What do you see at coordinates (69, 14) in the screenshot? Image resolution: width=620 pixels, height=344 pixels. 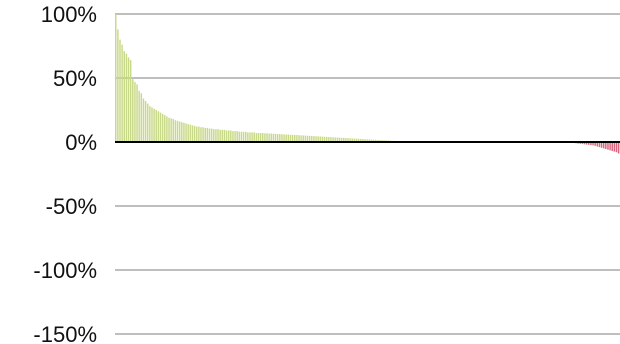 I see `y-tick-label: 100%` at bounding box center [69, 14].